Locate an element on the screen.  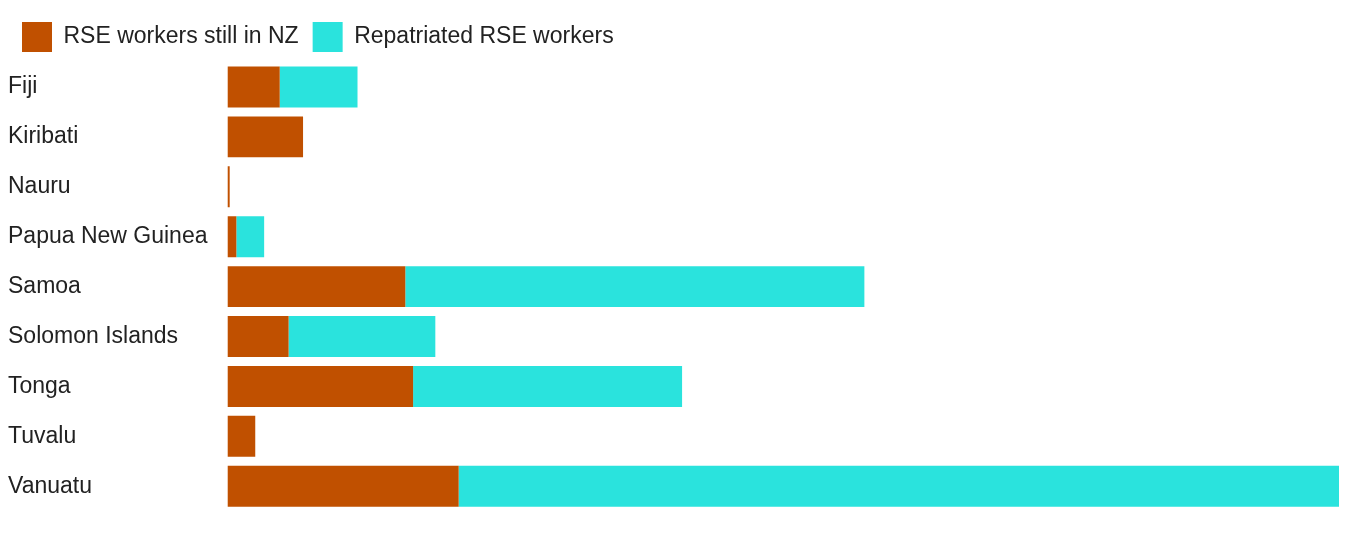
y-tick-label: Vanuatu is located at coordinates (50, 484).